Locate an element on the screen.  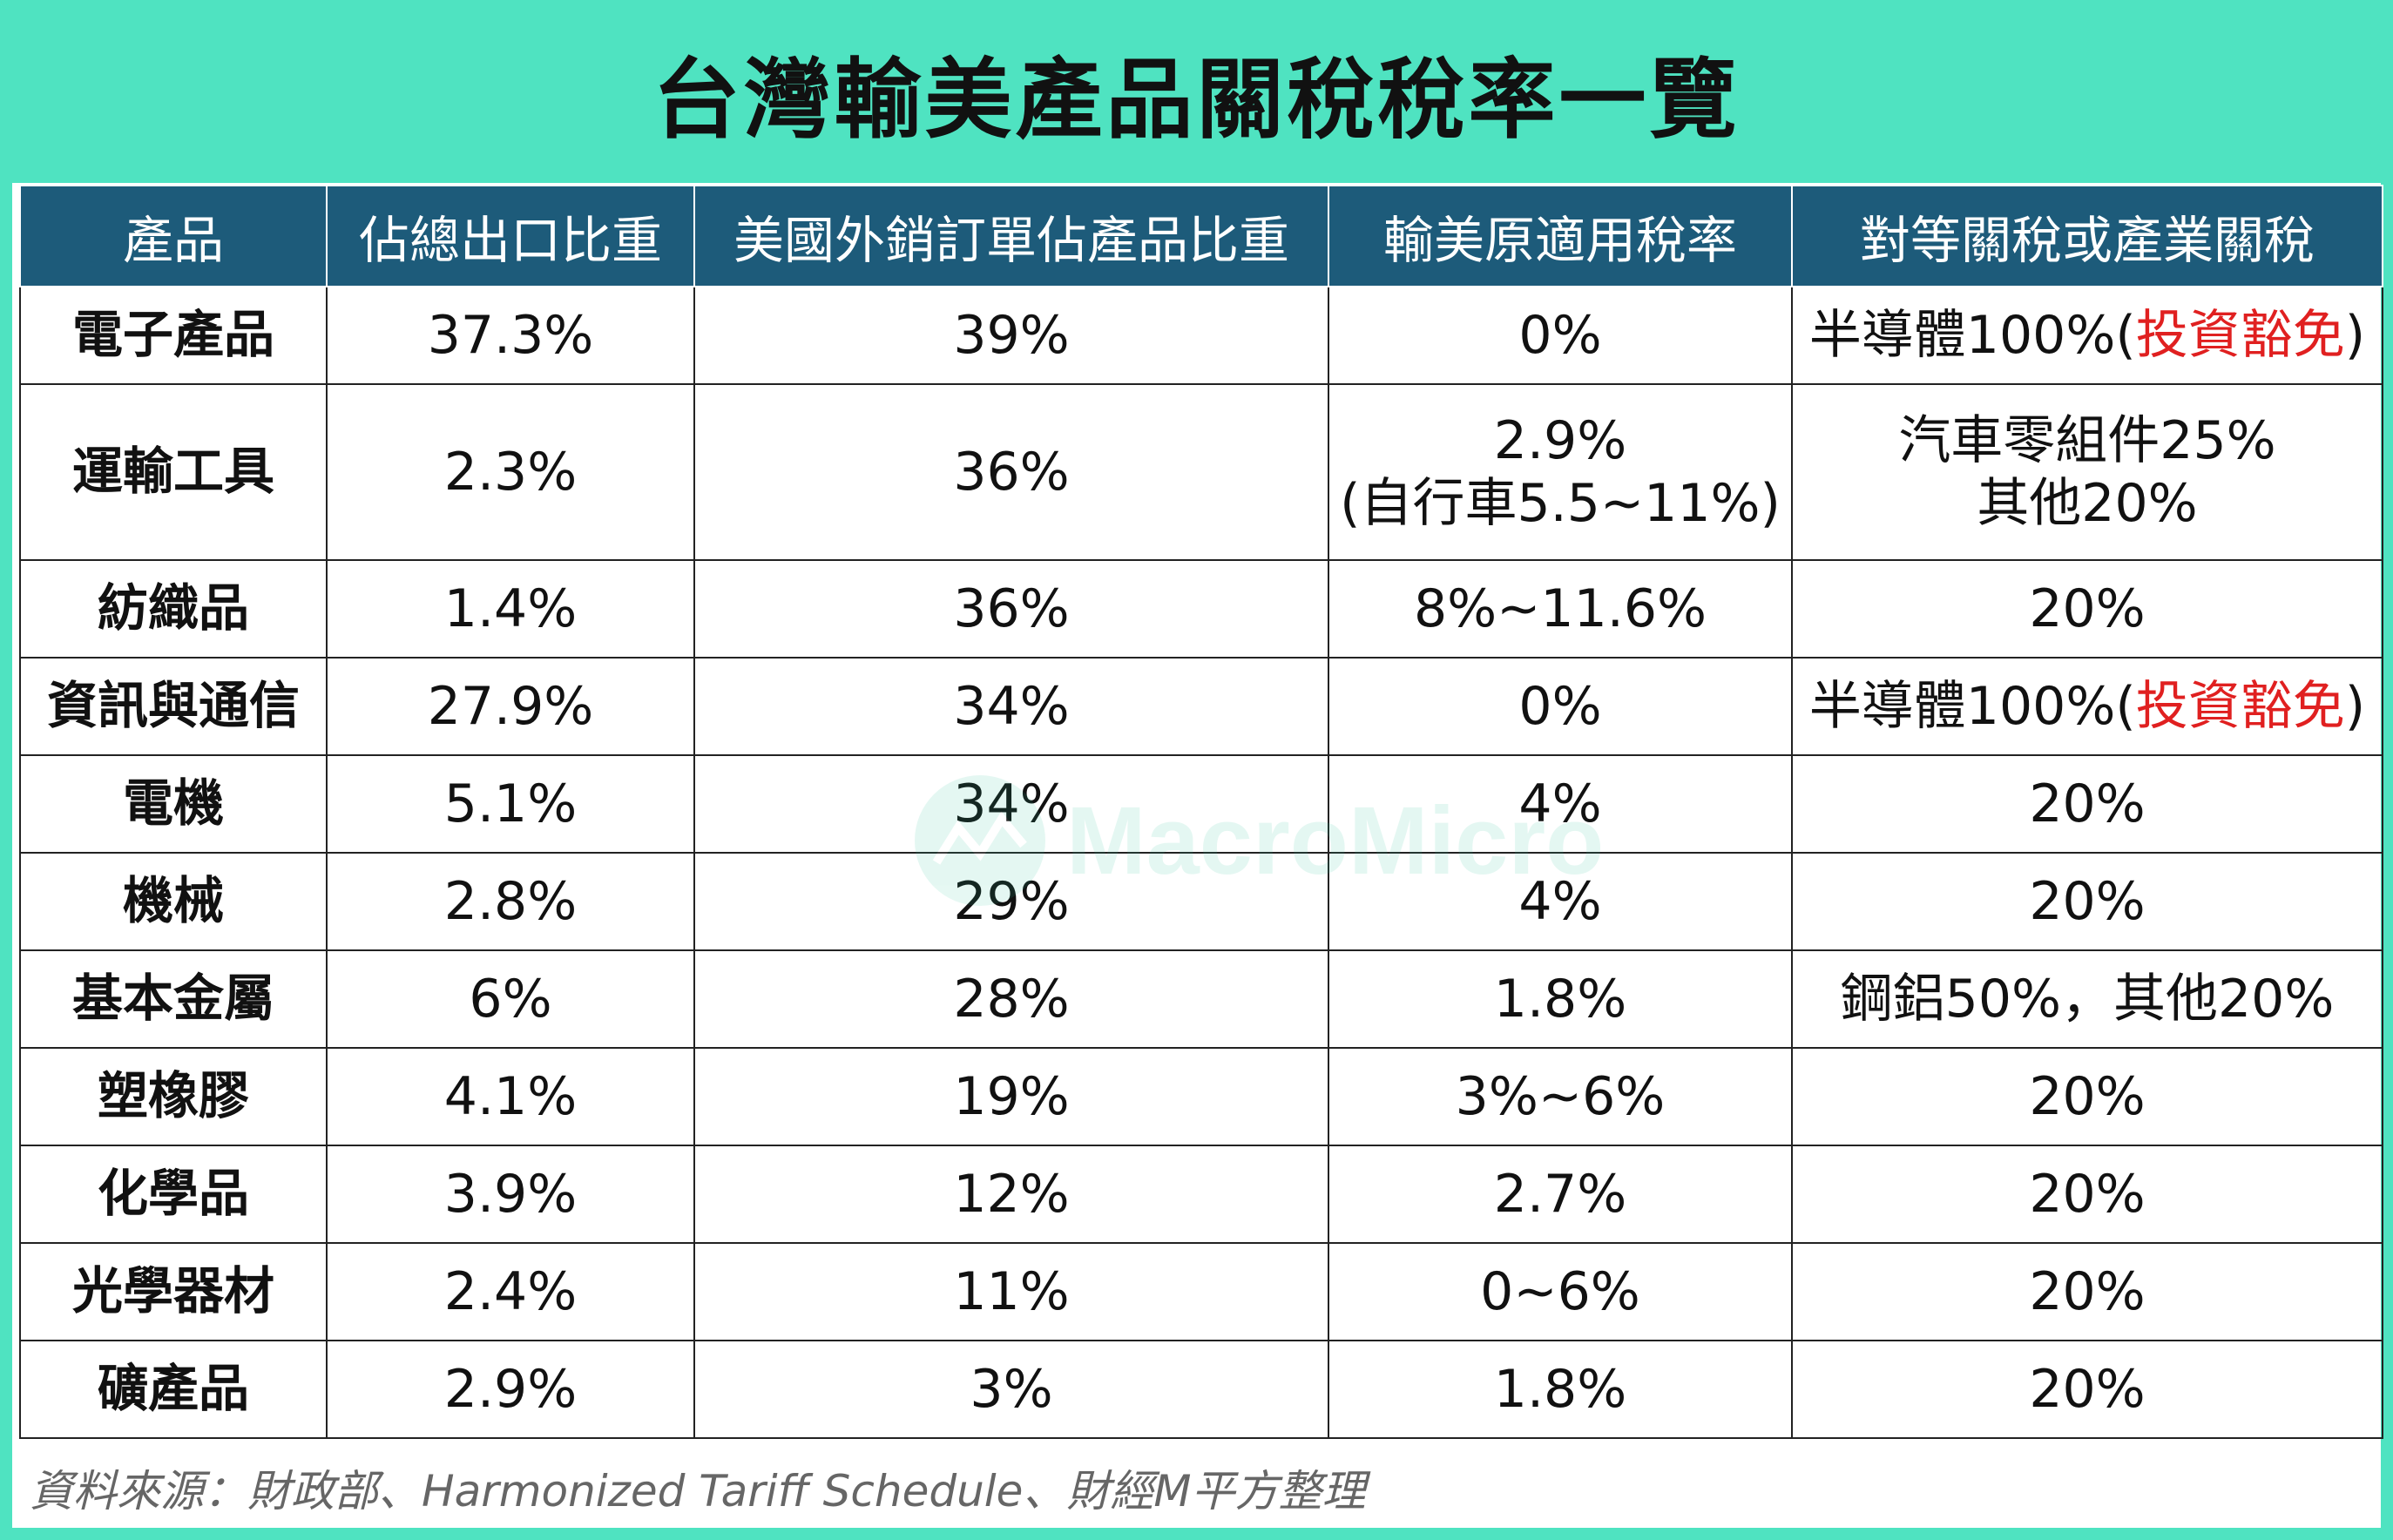
export-share-cell: 4.1% is located at coordinates (510, 1096).